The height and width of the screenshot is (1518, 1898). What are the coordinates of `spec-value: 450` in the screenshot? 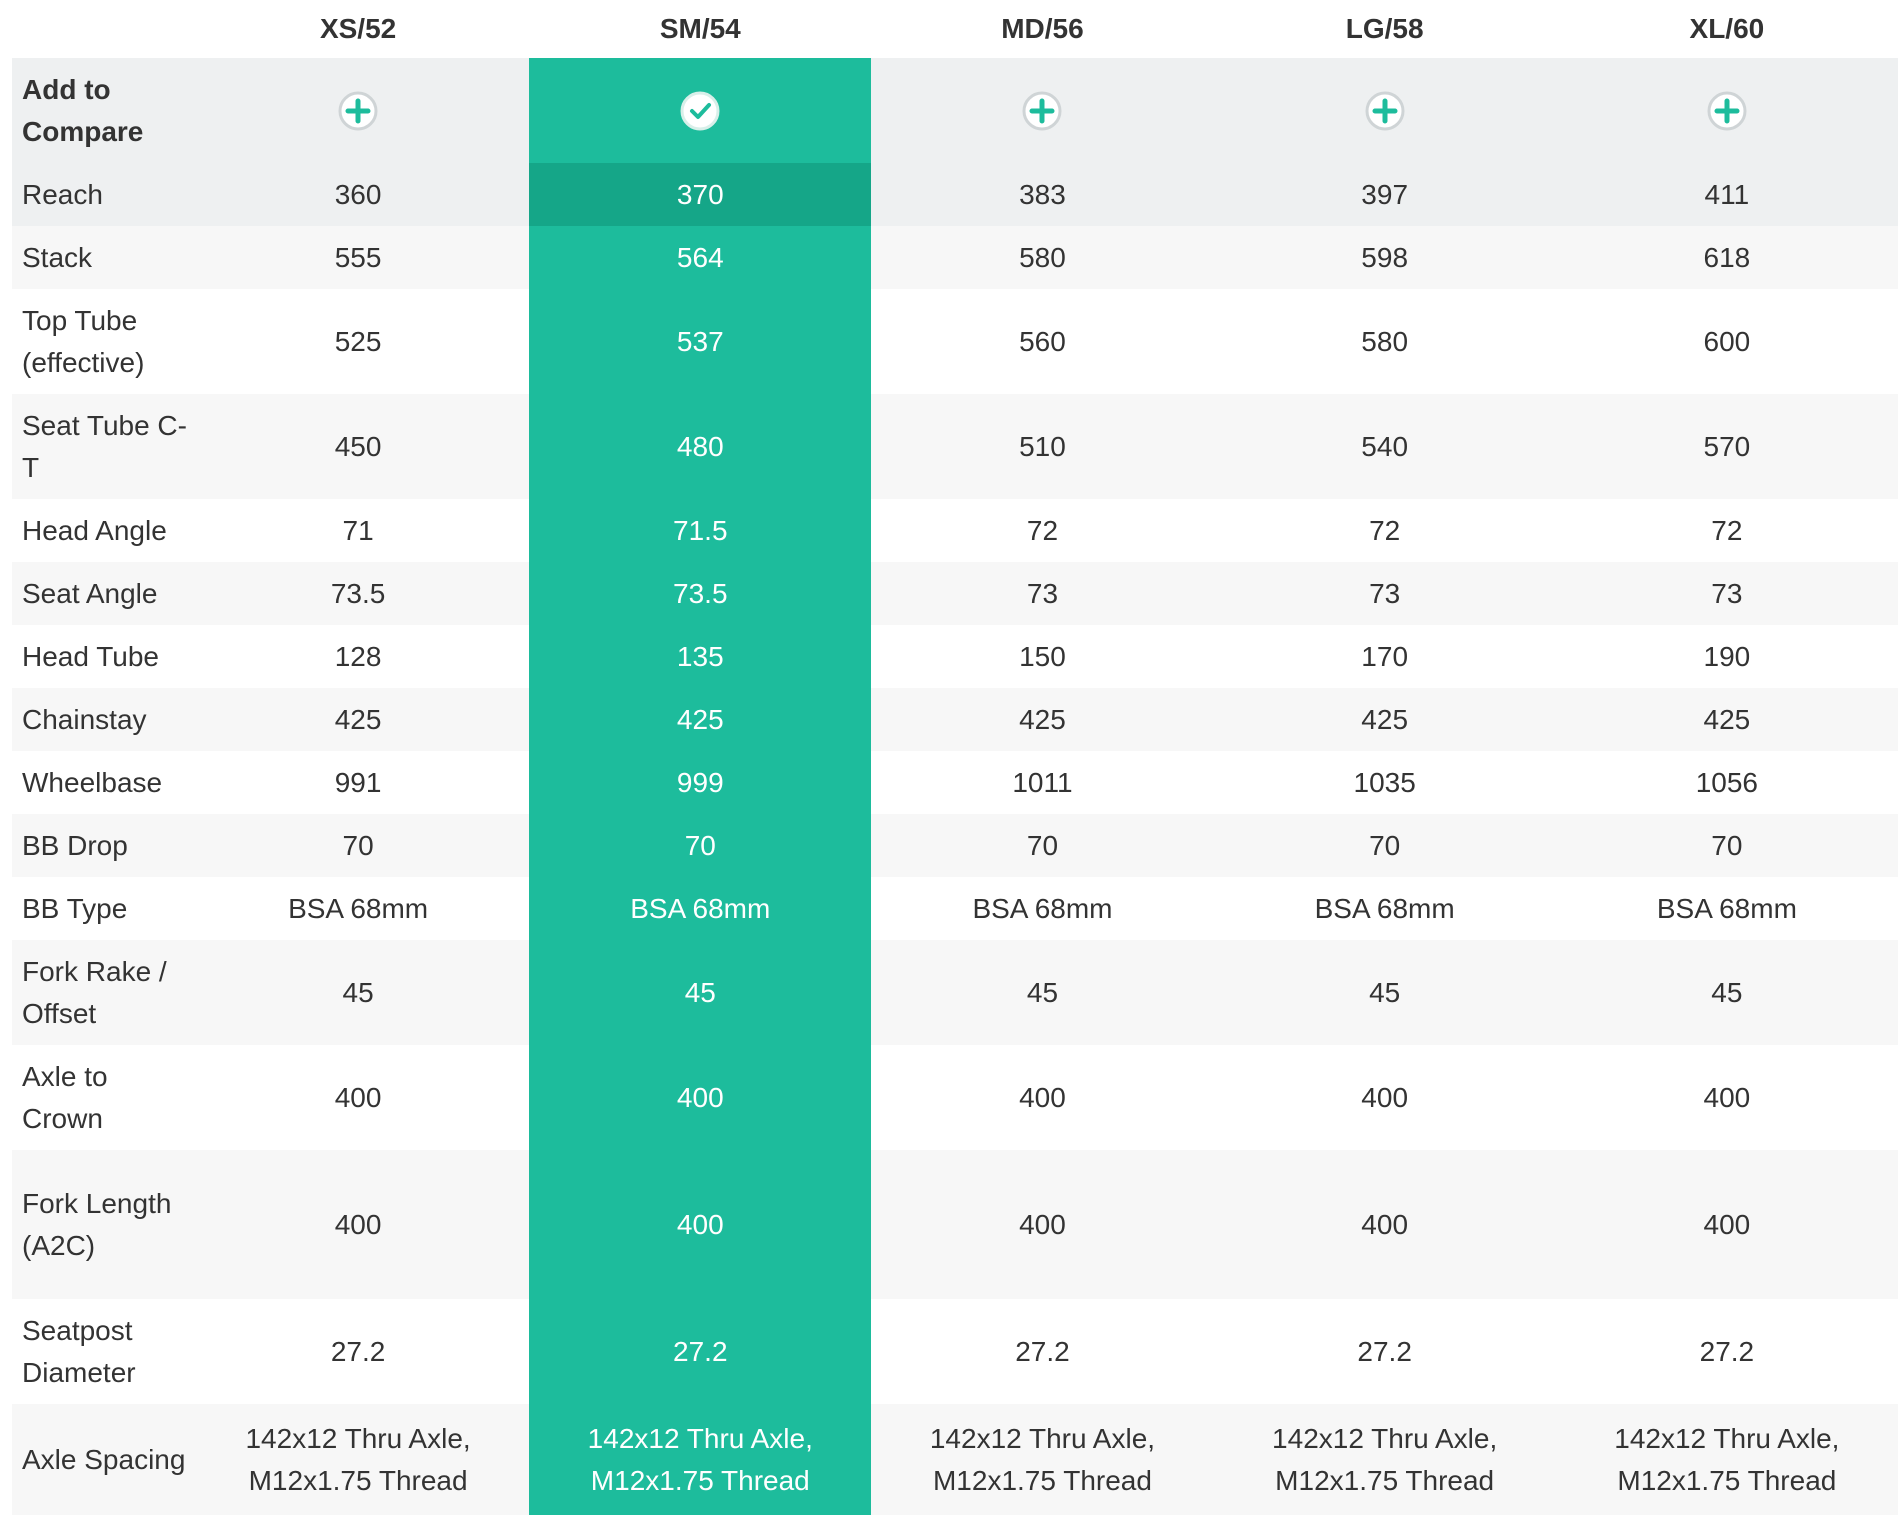 It's located at (358, 446).